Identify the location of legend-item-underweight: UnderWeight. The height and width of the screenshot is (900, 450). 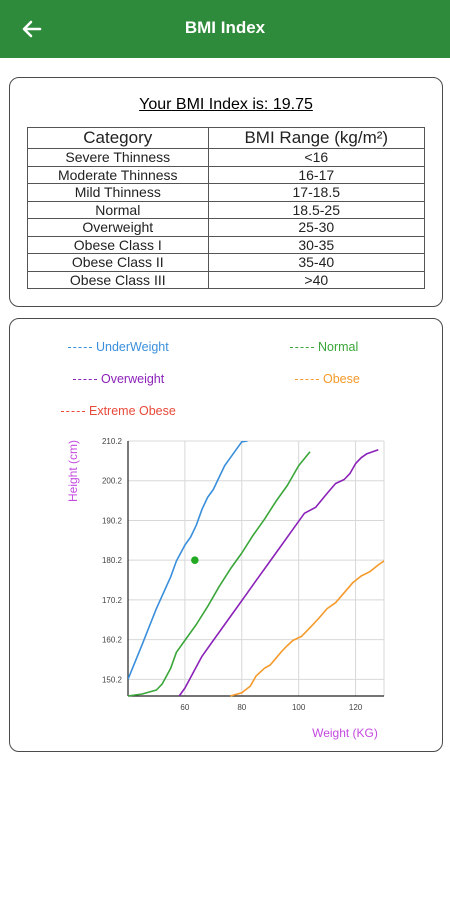
(118, 347).